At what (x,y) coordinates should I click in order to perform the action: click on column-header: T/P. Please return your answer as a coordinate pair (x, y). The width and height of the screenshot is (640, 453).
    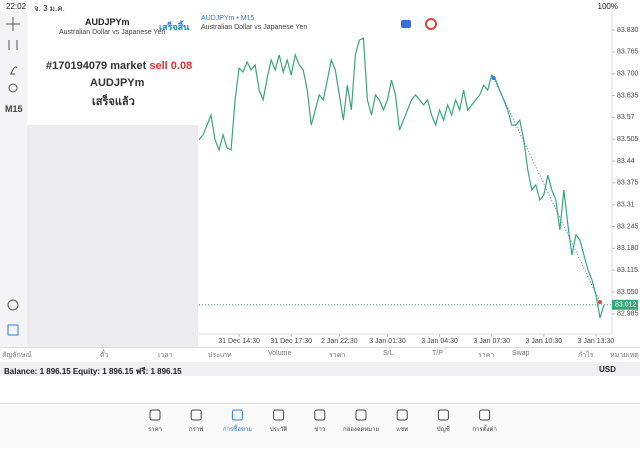
    Looking at the image, I should click on (437, 353).